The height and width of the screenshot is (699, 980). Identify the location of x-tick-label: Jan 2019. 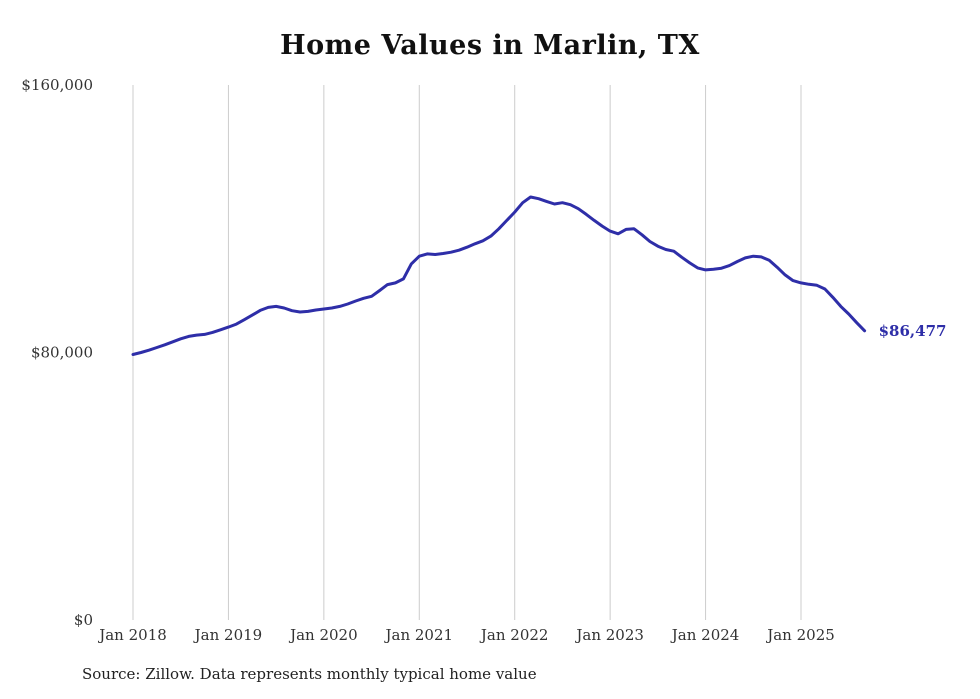
(228, 635).